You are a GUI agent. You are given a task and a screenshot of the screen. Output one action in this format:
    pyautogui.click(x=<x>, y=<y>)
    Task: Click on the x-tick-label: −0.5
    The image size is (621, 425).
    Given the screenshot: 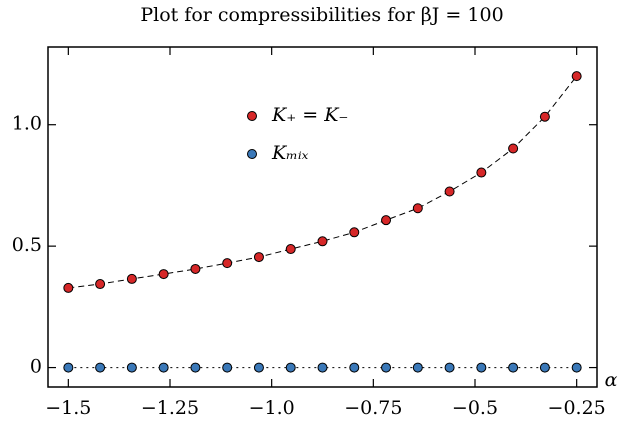 What is the action you would take?
    pyautogui.click(x=475, y=408)
    